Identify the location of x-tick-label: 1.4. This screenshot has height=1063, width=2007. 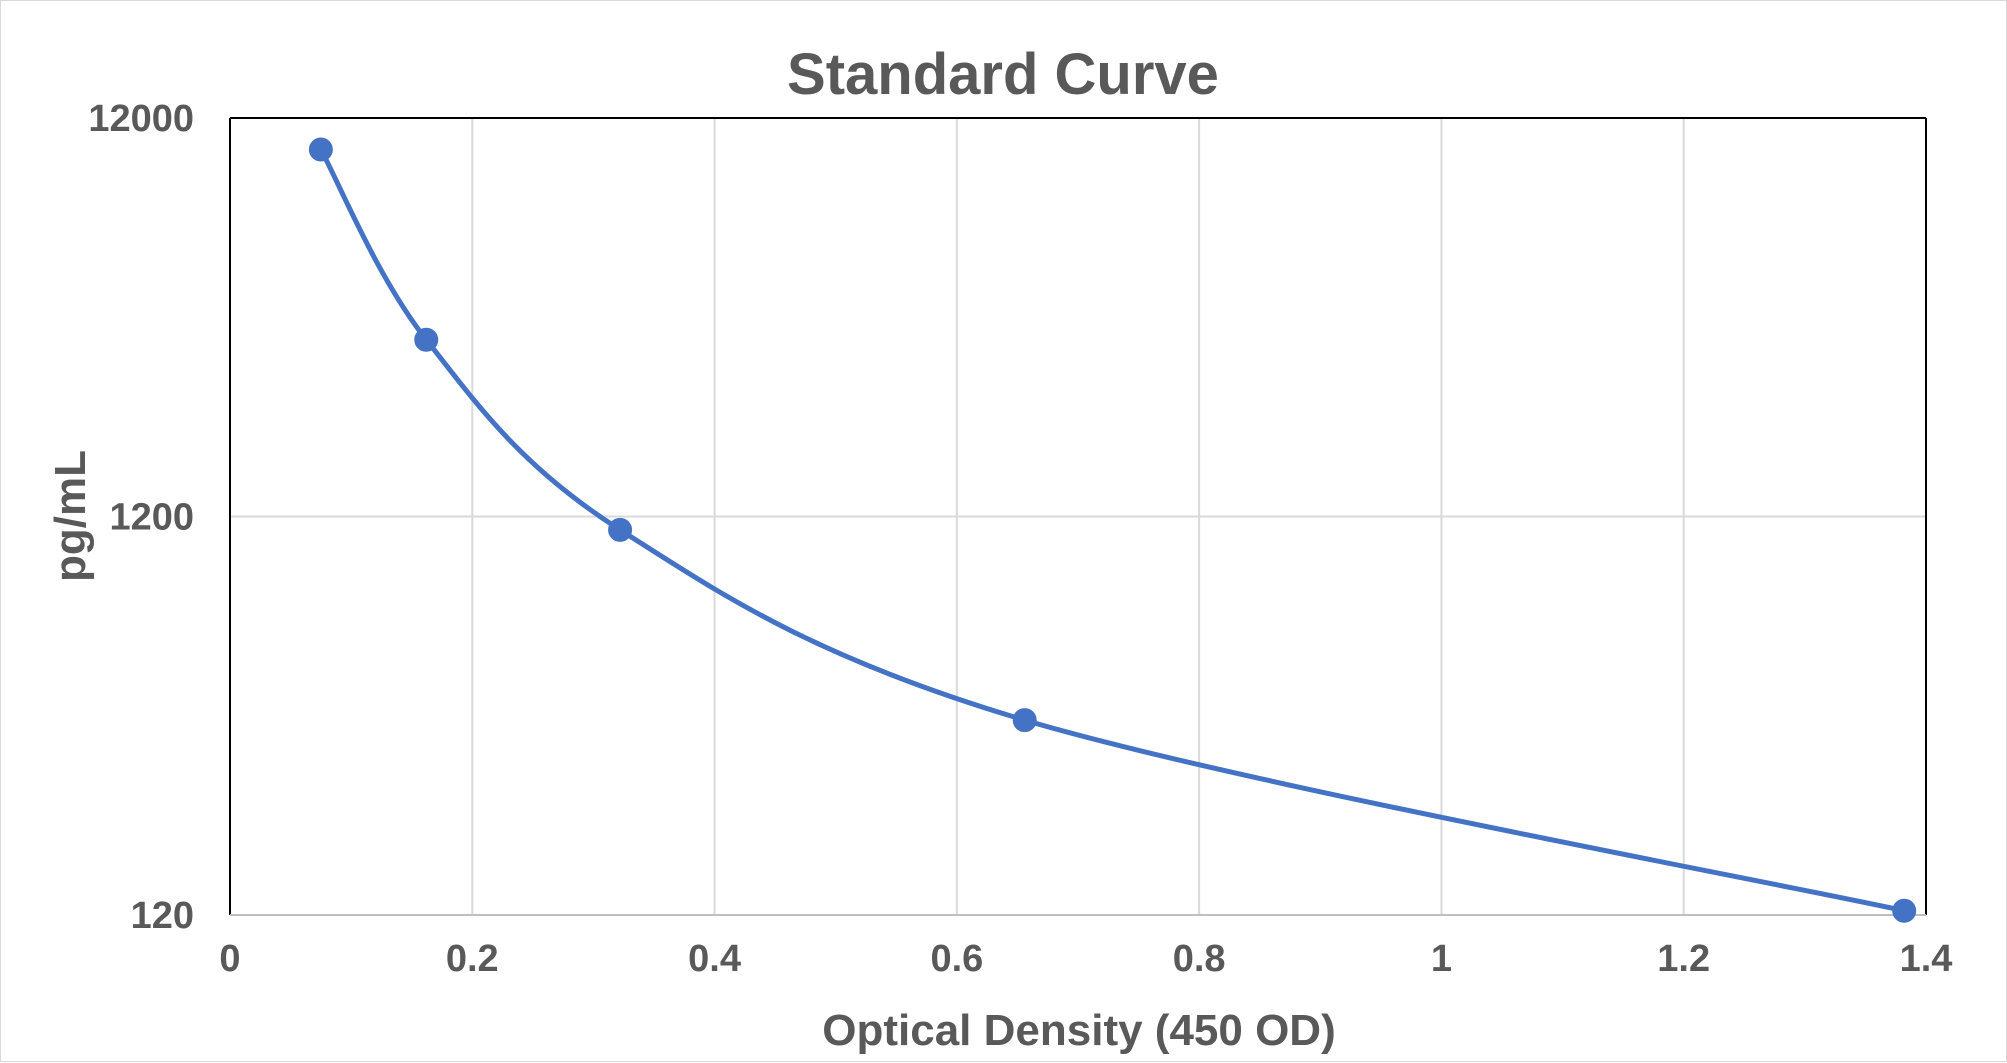
(1926, 959).